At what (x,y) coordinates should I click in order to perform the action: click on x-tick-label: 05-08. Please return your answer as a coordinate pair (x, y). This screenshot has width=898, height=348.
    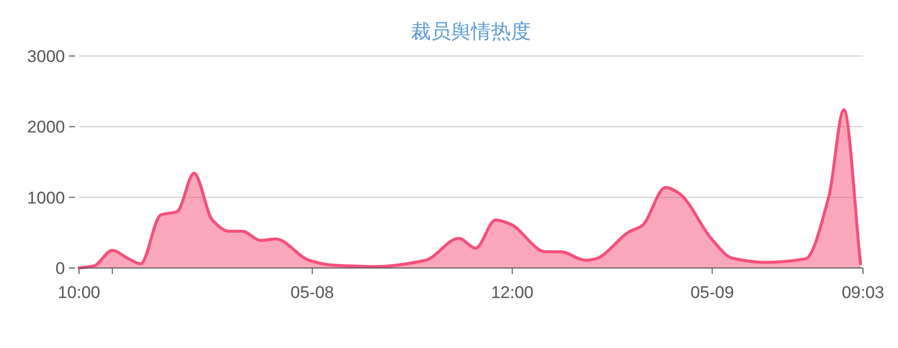
    Looking at the image, I should click on (312, 292).